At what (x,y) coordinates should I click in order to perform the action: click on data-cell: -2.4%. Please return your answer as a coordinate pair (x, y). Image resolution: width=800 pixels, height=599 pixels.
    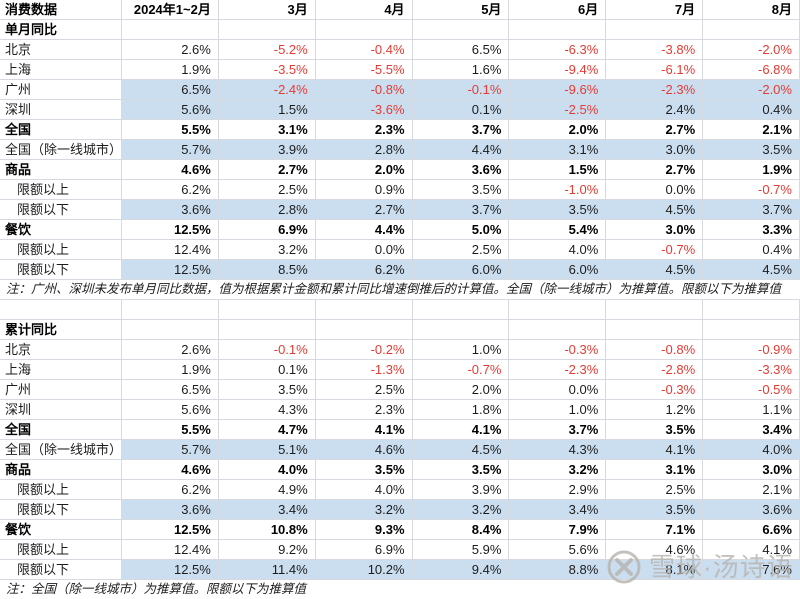
    Looking at the image, I should click on (267, 90).